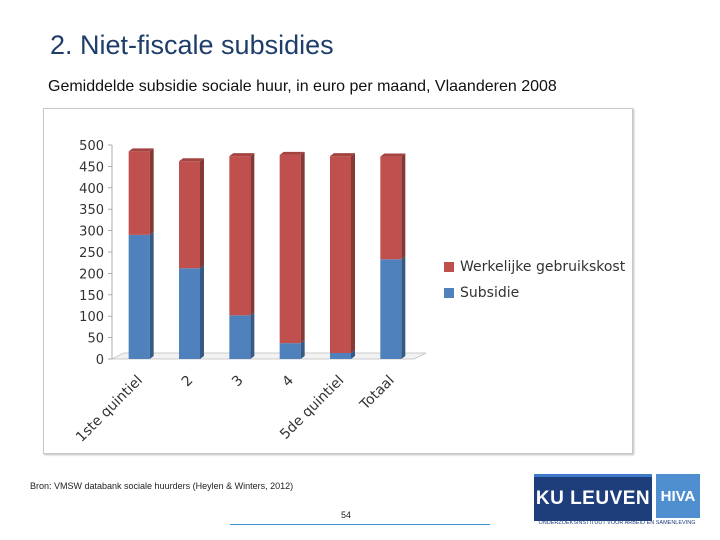 This screenshot has width=720, height=540. What do you see at coordinates (91, 210) in the screenshot?
I see `y-tick-label: 350` at bounding box center [91, 210].